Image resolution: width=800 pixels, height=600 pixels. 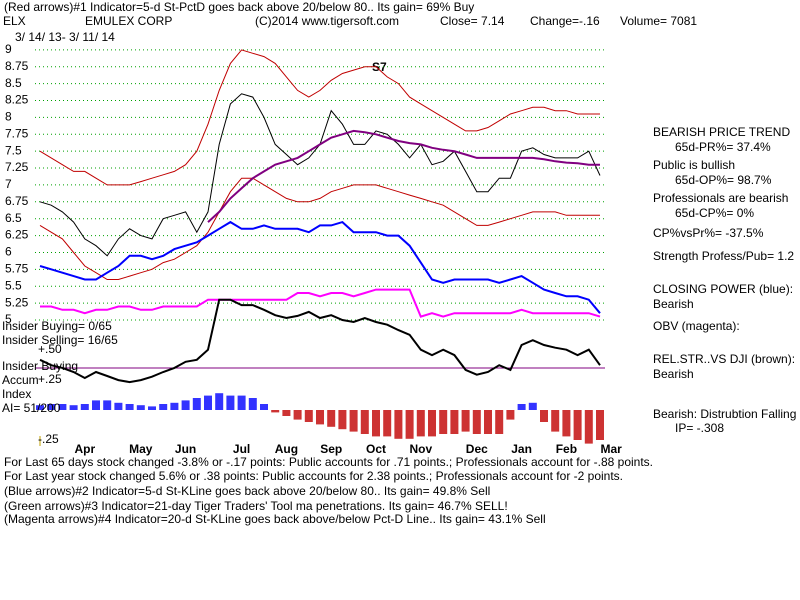 I want to click on right-label: Bearish, so click(x=673, y=304).